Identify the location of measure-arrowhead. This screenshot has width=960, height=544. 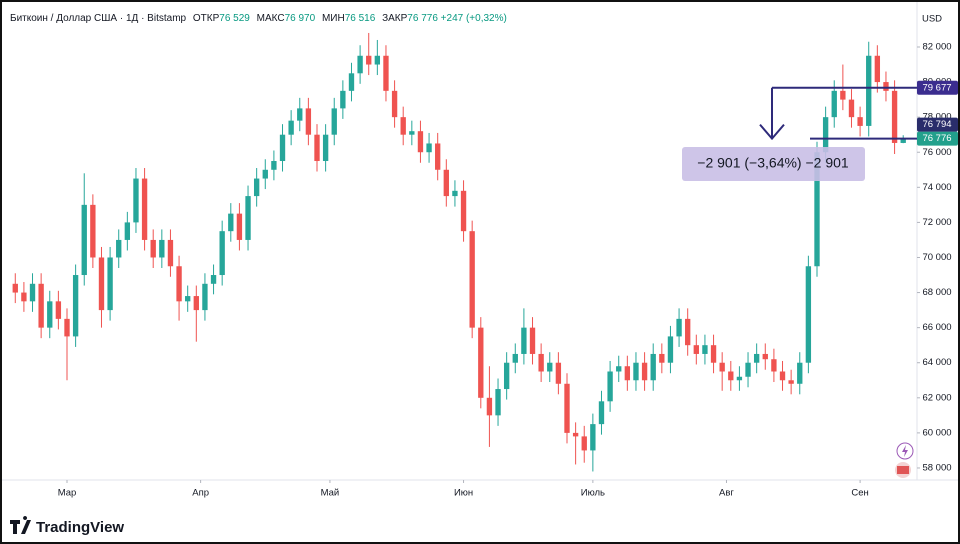
(772, 132).